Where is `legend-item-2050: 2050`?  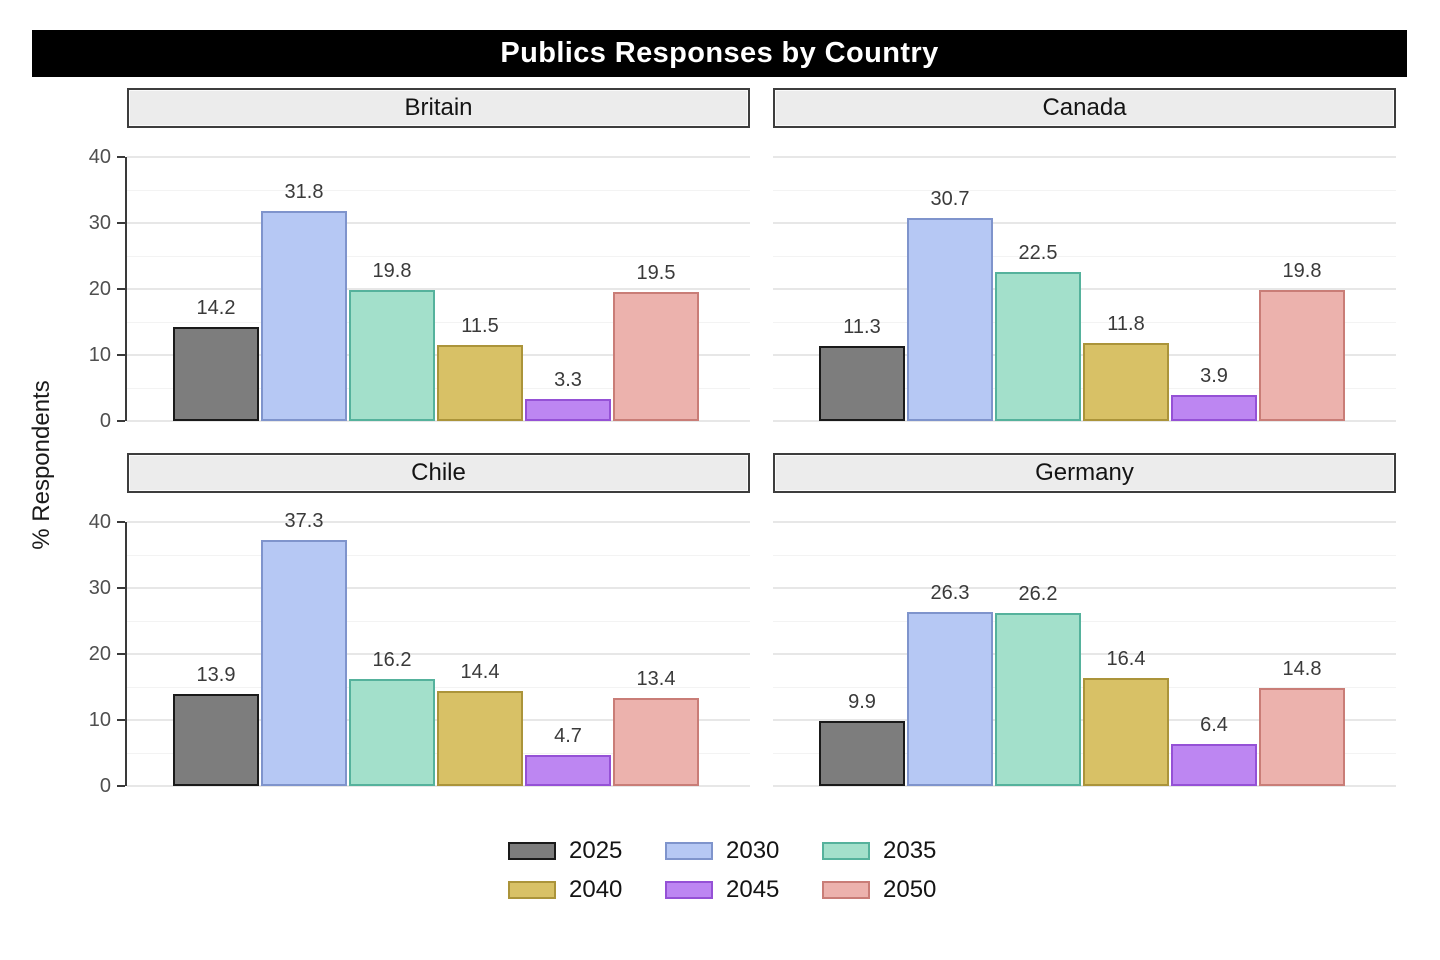
legend-item-2050: 2050 is located at coordinates (900, 889).